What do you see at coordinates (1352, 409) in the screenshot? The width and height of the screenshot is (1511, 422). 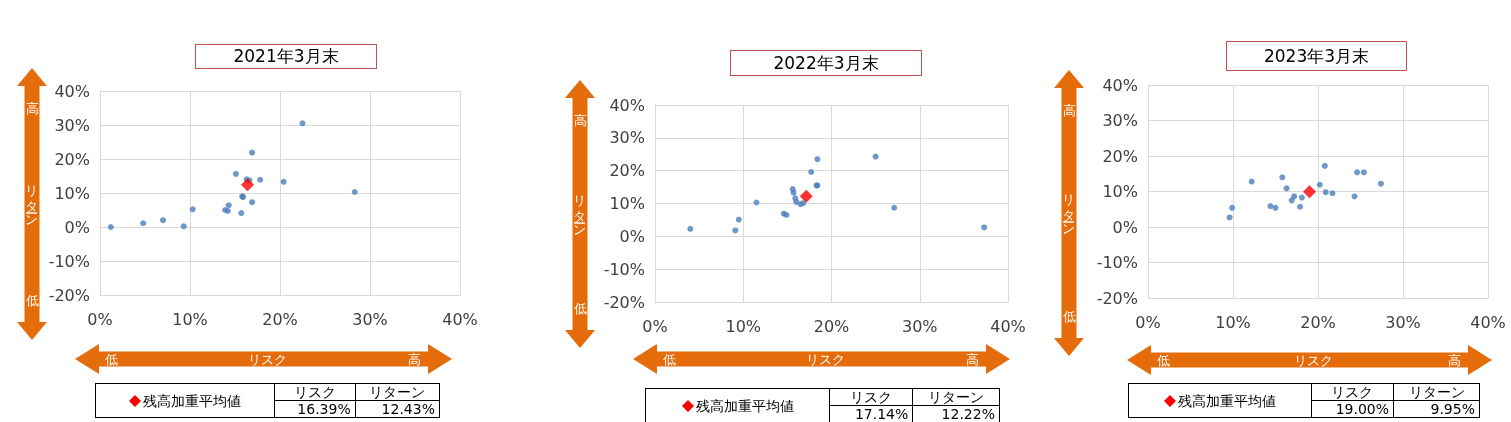 I see `text: 19.00%` at bounding box center [1352, 409].